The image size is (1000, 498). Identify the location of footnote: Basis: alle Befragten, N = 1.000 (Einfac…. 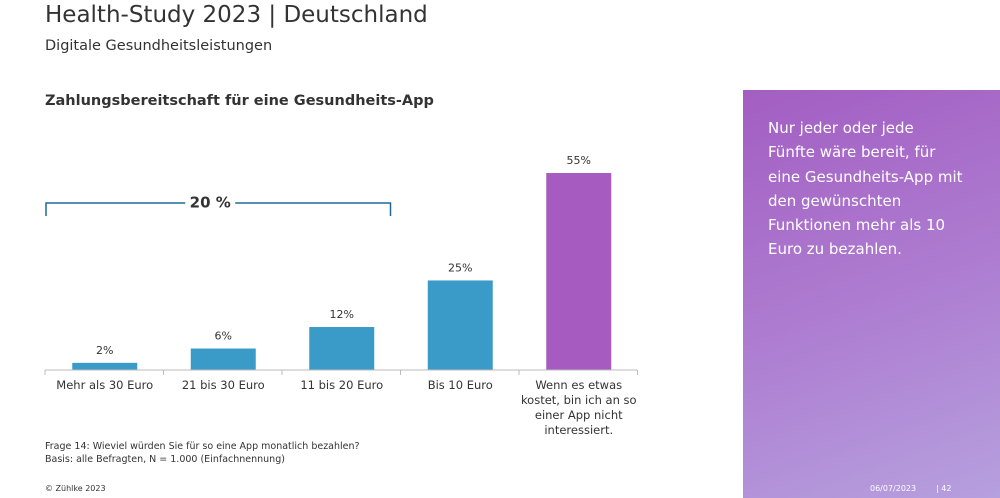
(165, 459).